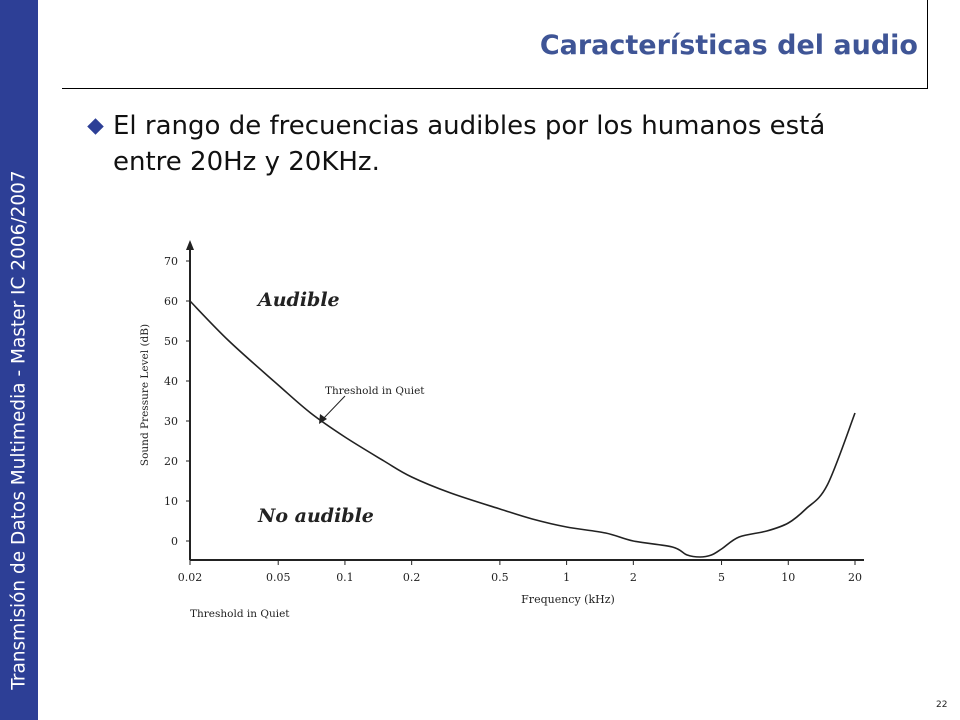 The height and width of the screenshot is (720, 960). What do you see at coordinates (633, 577) in the screenshot?
I see `x-tick-label: 2` at bounding box center [633, 577].